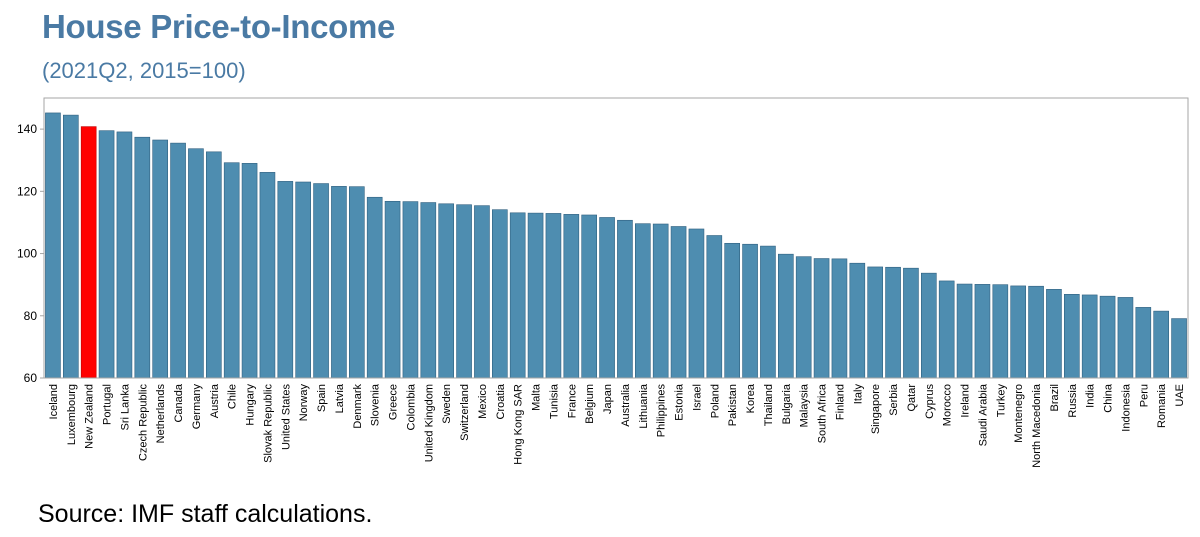 Image resolution: width=1200 pixels, height=537 pixels. I want to click on x-tick-label: Brazil, so click(1055, 398).